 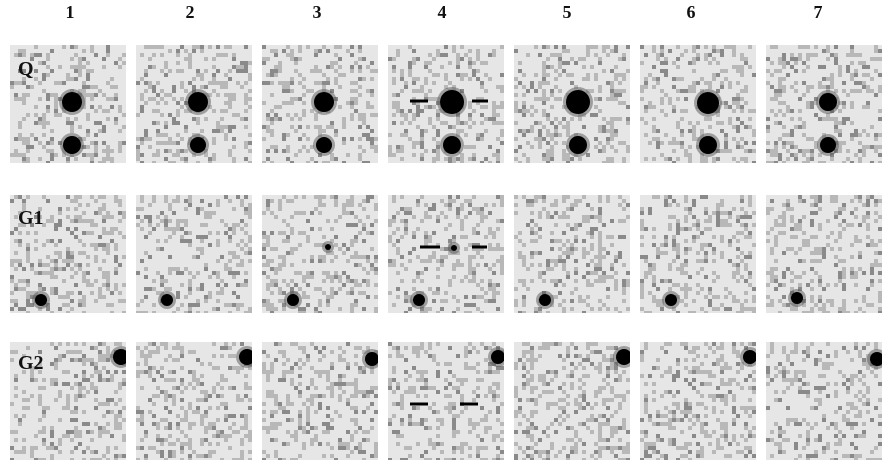 What do you see at coordinates (567, 12) in the screenshot?
I see `column-number-5: 5` at bounding box center [567, 12].